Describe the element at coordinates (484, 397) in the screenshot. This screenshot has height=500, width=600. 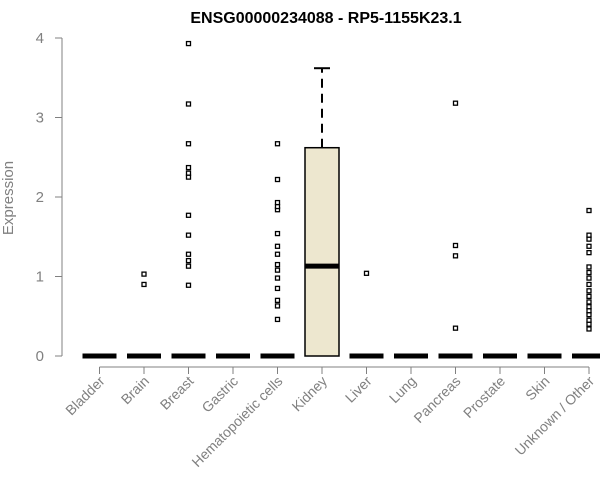
I see `x-tick-label: Prostate` at that location.